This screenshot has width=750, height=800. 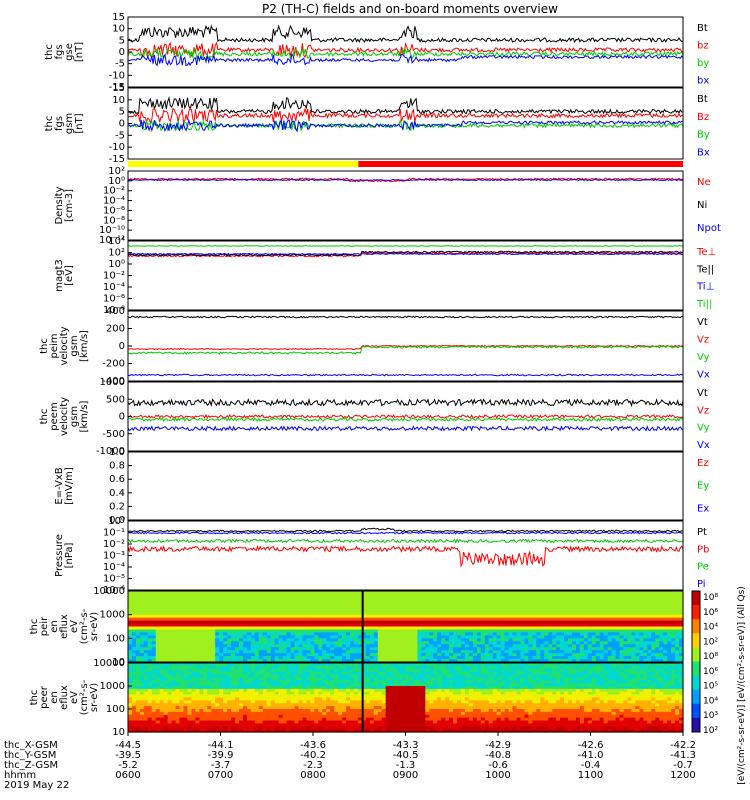 I want to click on y-tick-label: 10², so click(x=116, y=253).